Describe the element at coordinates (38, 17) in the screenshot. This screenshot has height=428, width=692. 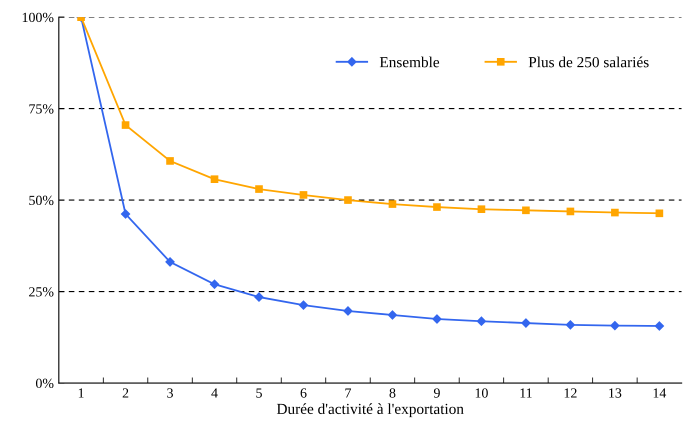
I see `y-tick-label: 100%` at that location.